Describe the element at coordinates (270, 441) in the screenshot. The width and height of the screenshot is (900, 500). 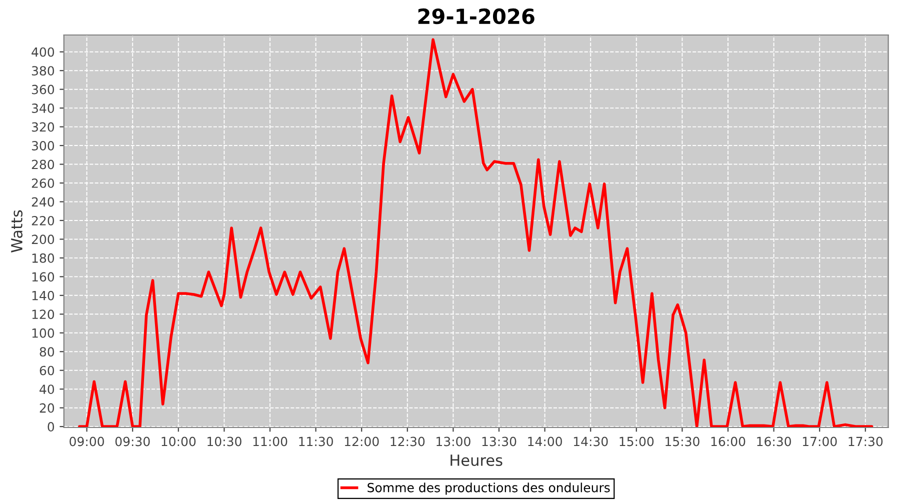
I see `x-tick-label: 11:00` at that location.